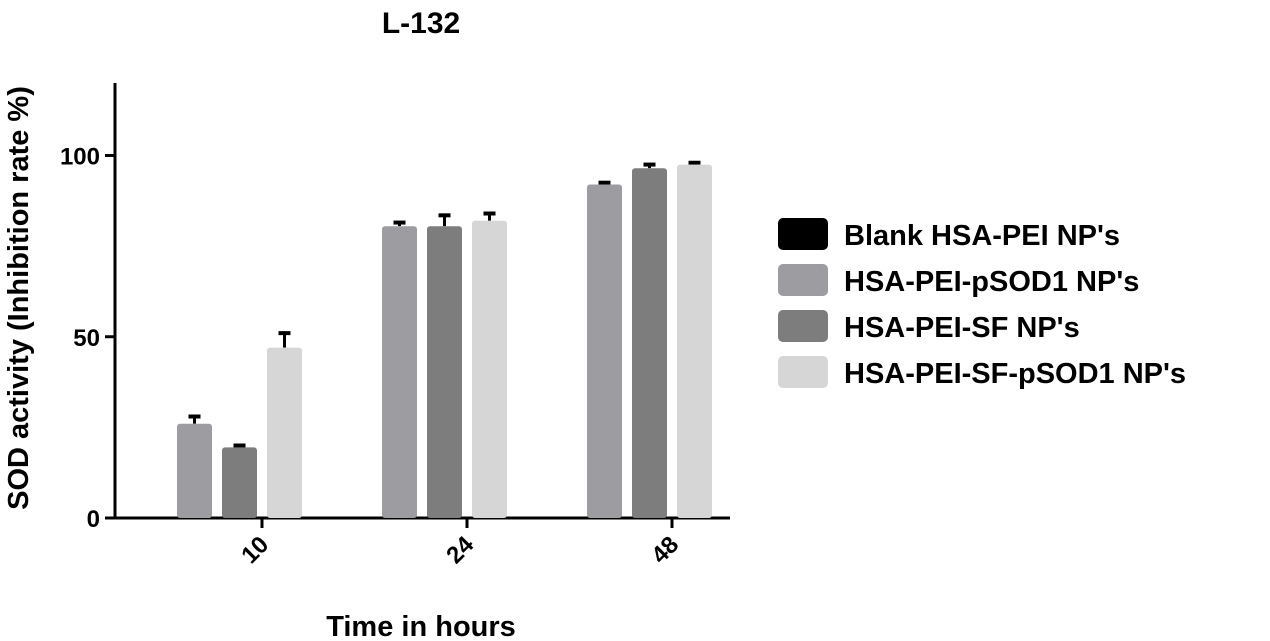  What do you see at coordinates (421, 626) in the screenshot?
I see `x-axis-title: Time in hours` at bounding box center [421, 626].